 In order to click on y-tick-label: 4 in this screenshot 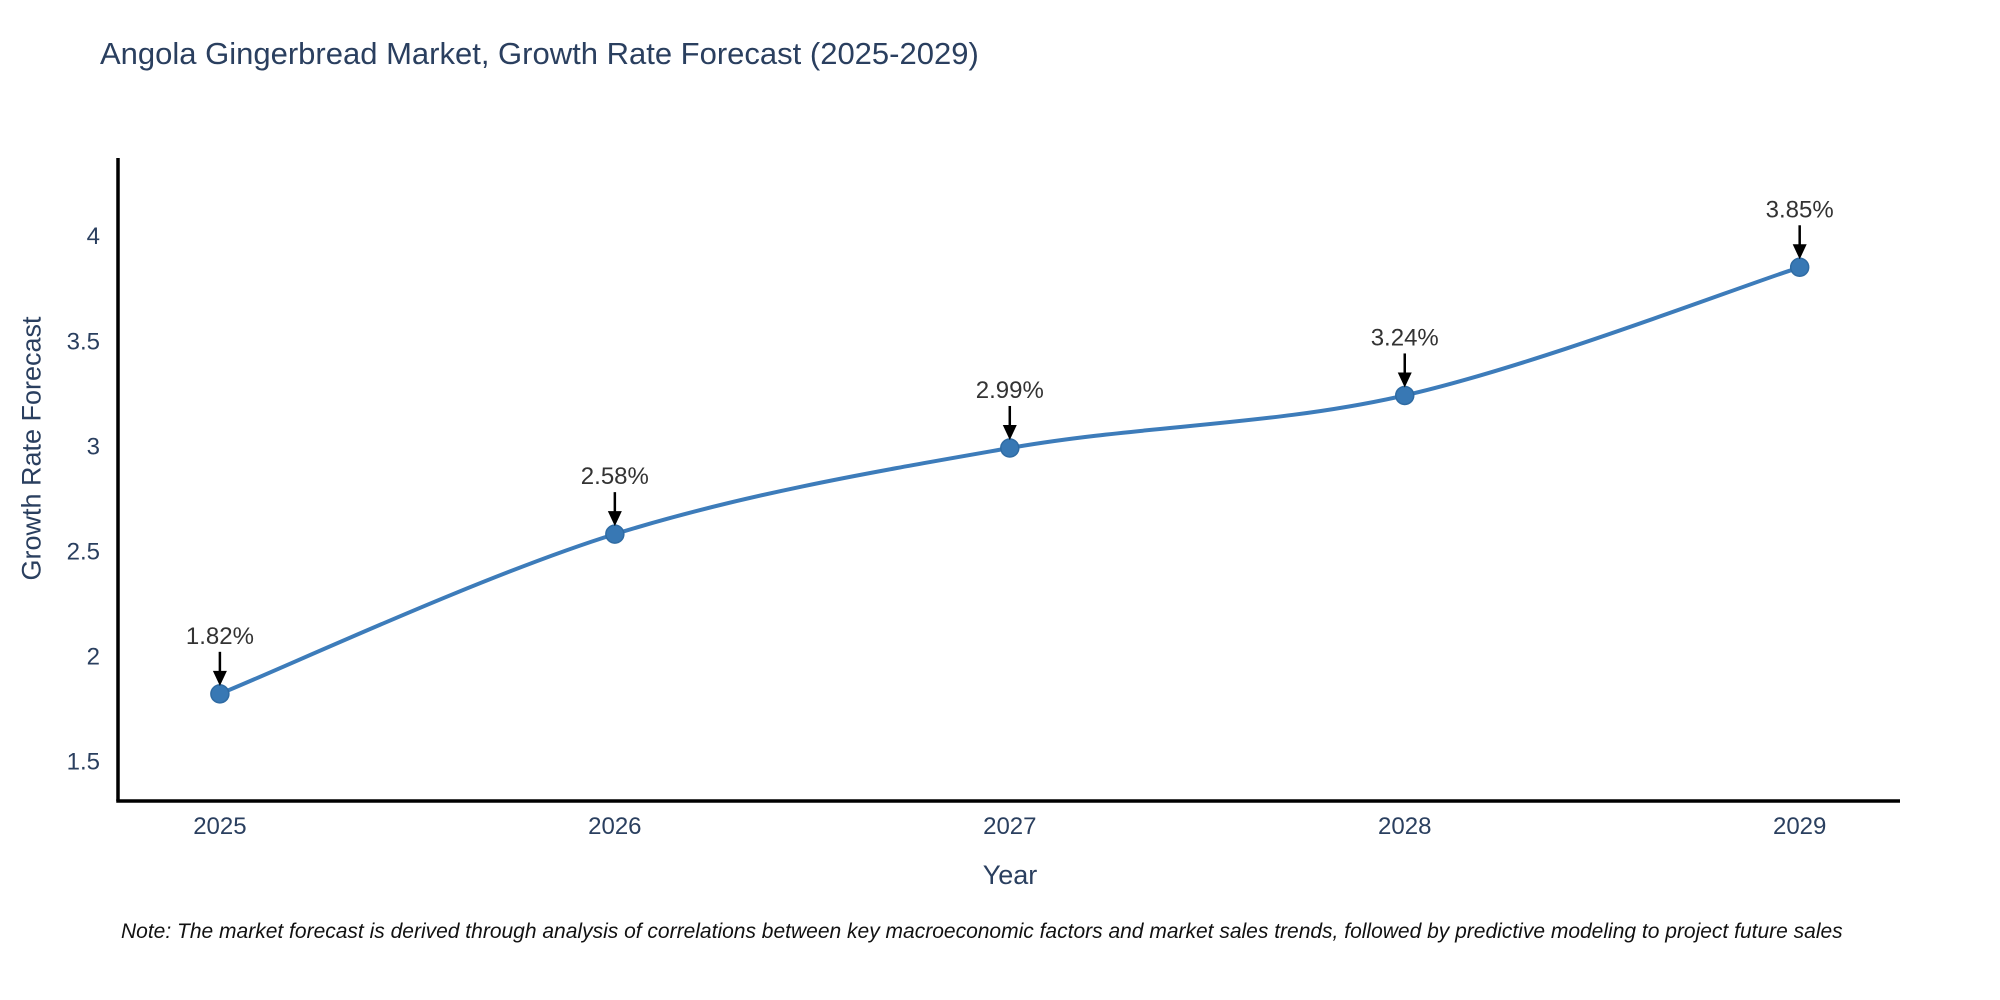, I will do `click(93, 236)`.